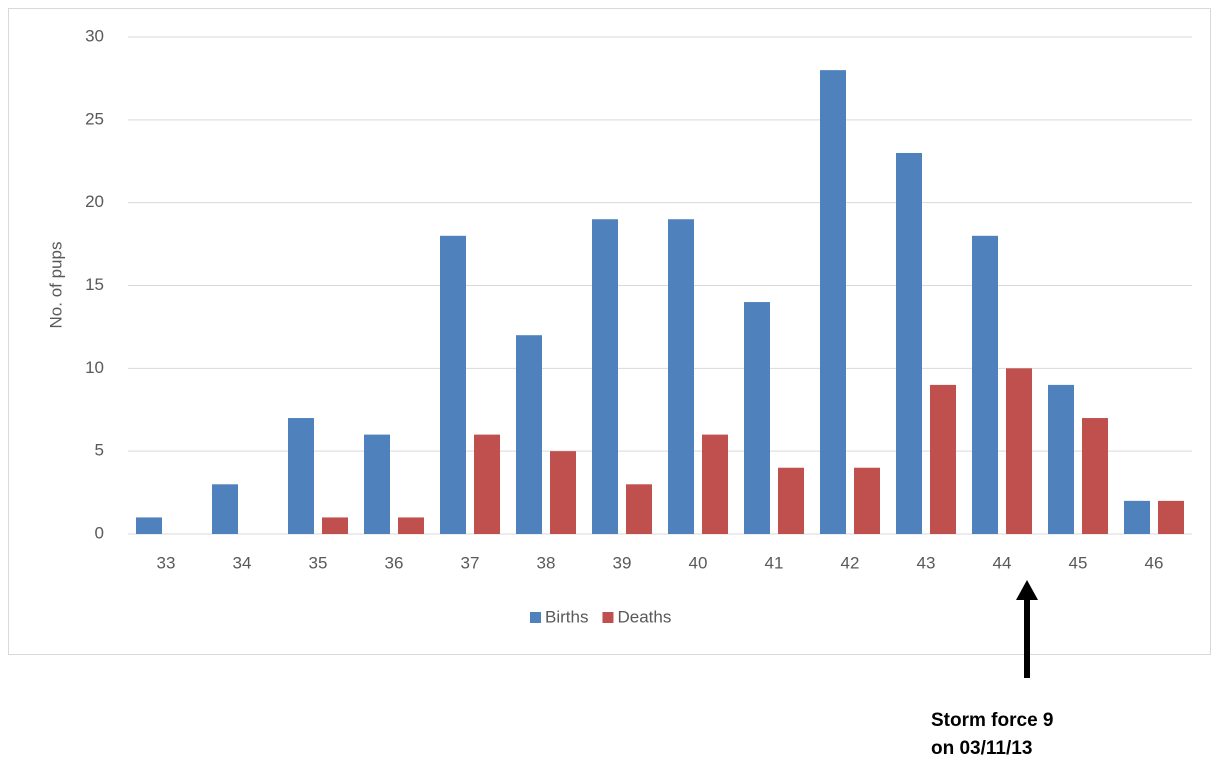 The image size is (1221, 767). Describe the element at coordinates (99, 450) in the screenshot. I see `y-tick-label: 5` at that location.